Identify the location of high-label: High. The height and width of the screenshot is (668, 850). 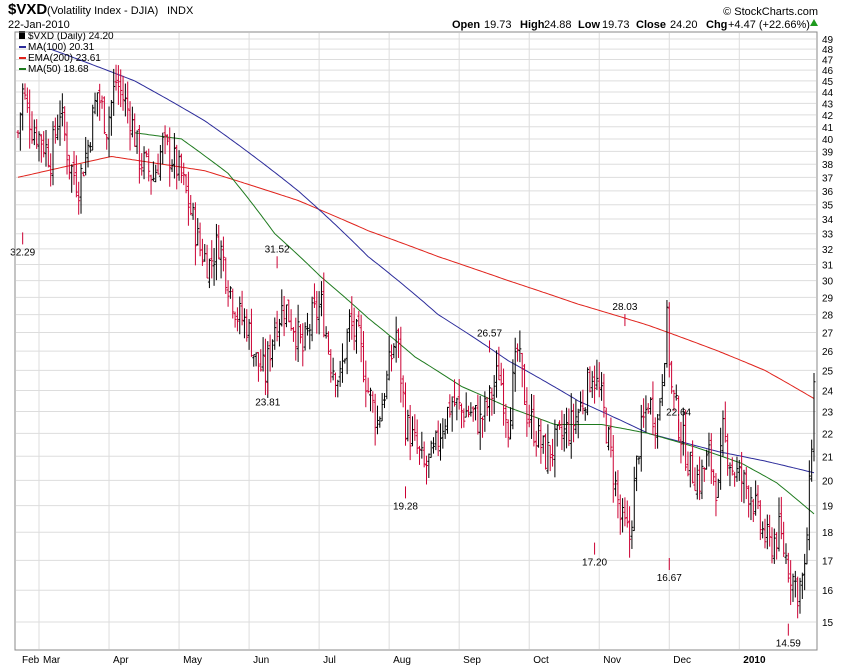
(532, 25).